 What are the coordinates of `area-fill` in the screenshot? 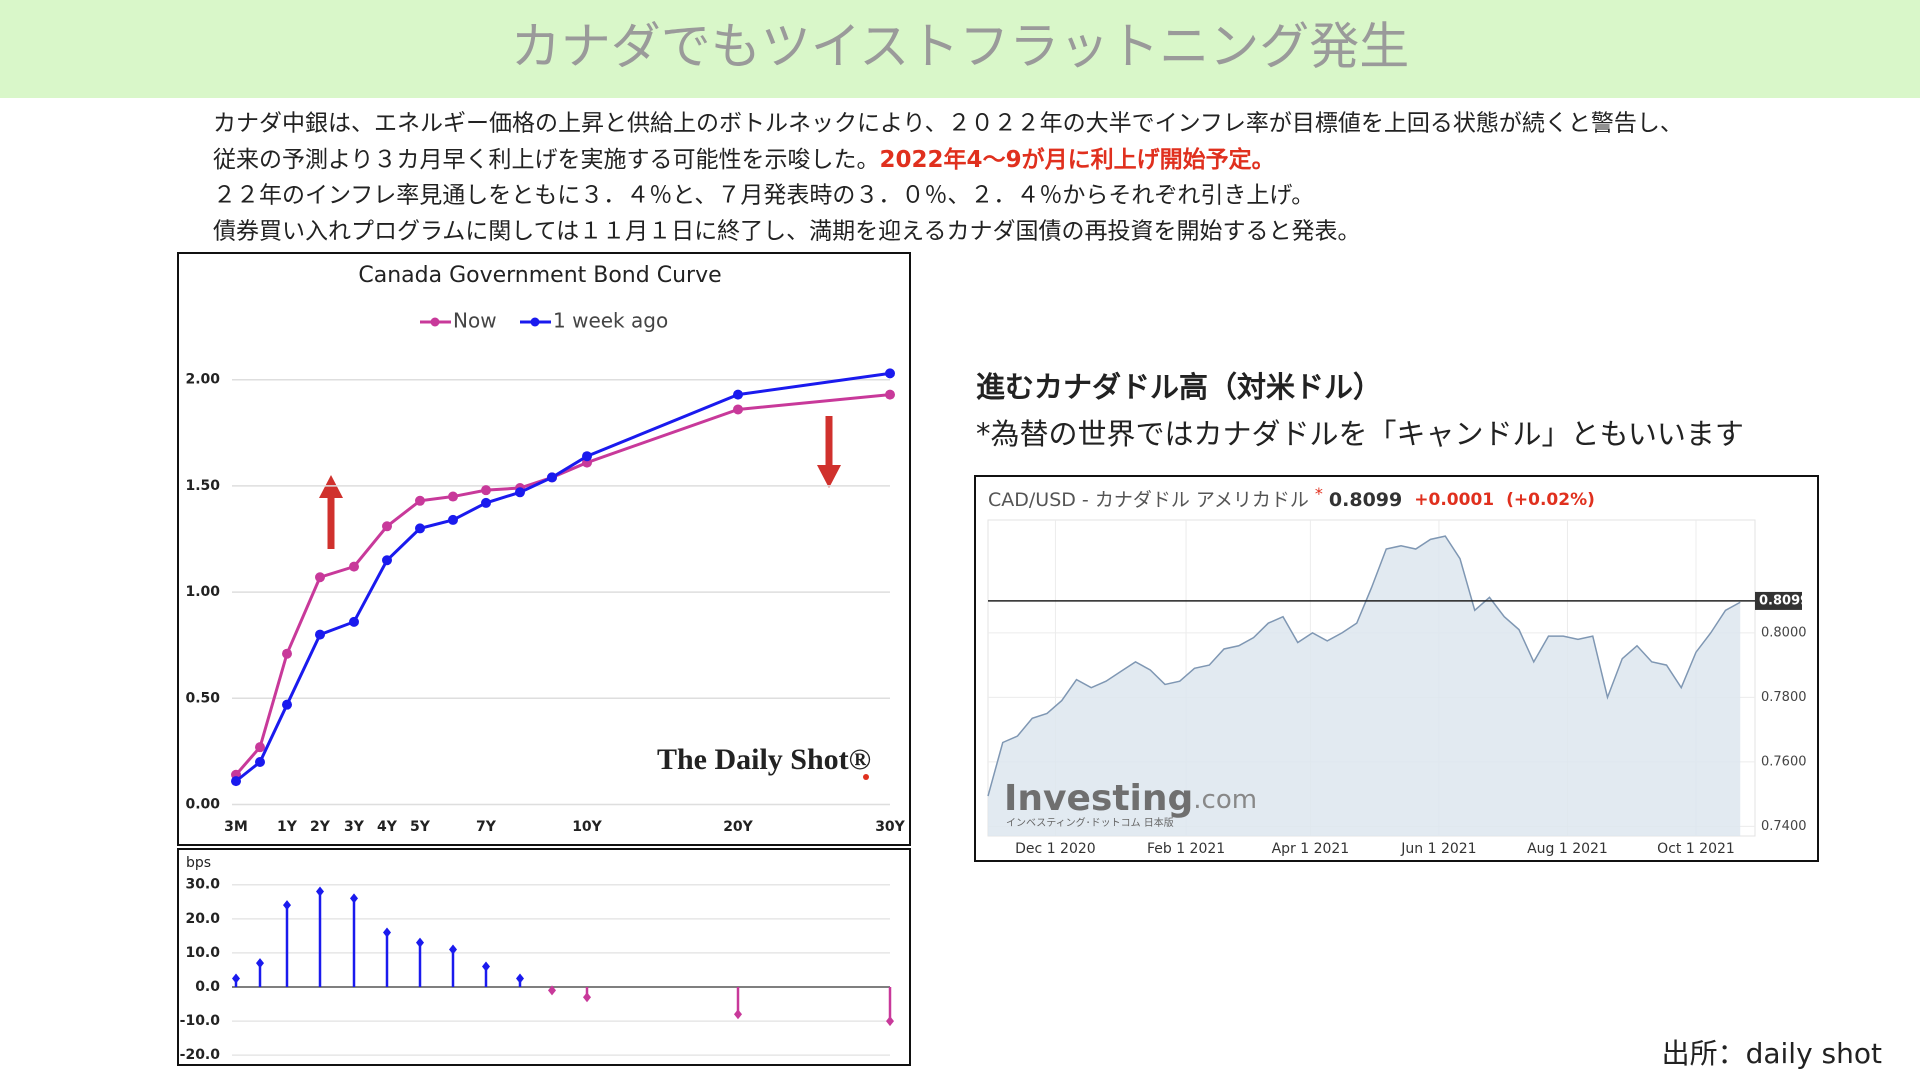 It's located at (1364, 686).